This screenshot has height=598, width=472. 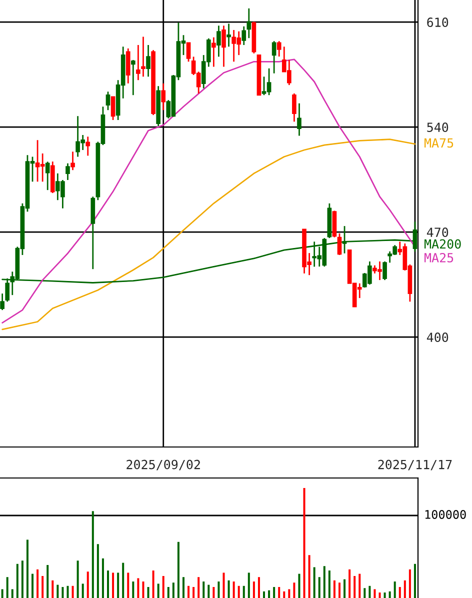 What do you see at coordinates (442, 244) in the screenshot?
I see `series-label: MA200` at bounding box center [442, 244].